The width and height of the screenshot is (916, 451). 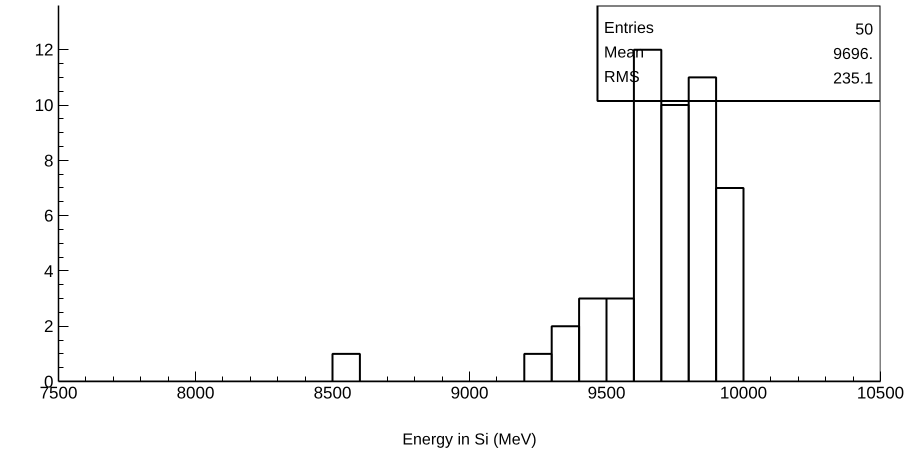 I want to click on x-tick-label: 8000, so click(x=195, y=393).